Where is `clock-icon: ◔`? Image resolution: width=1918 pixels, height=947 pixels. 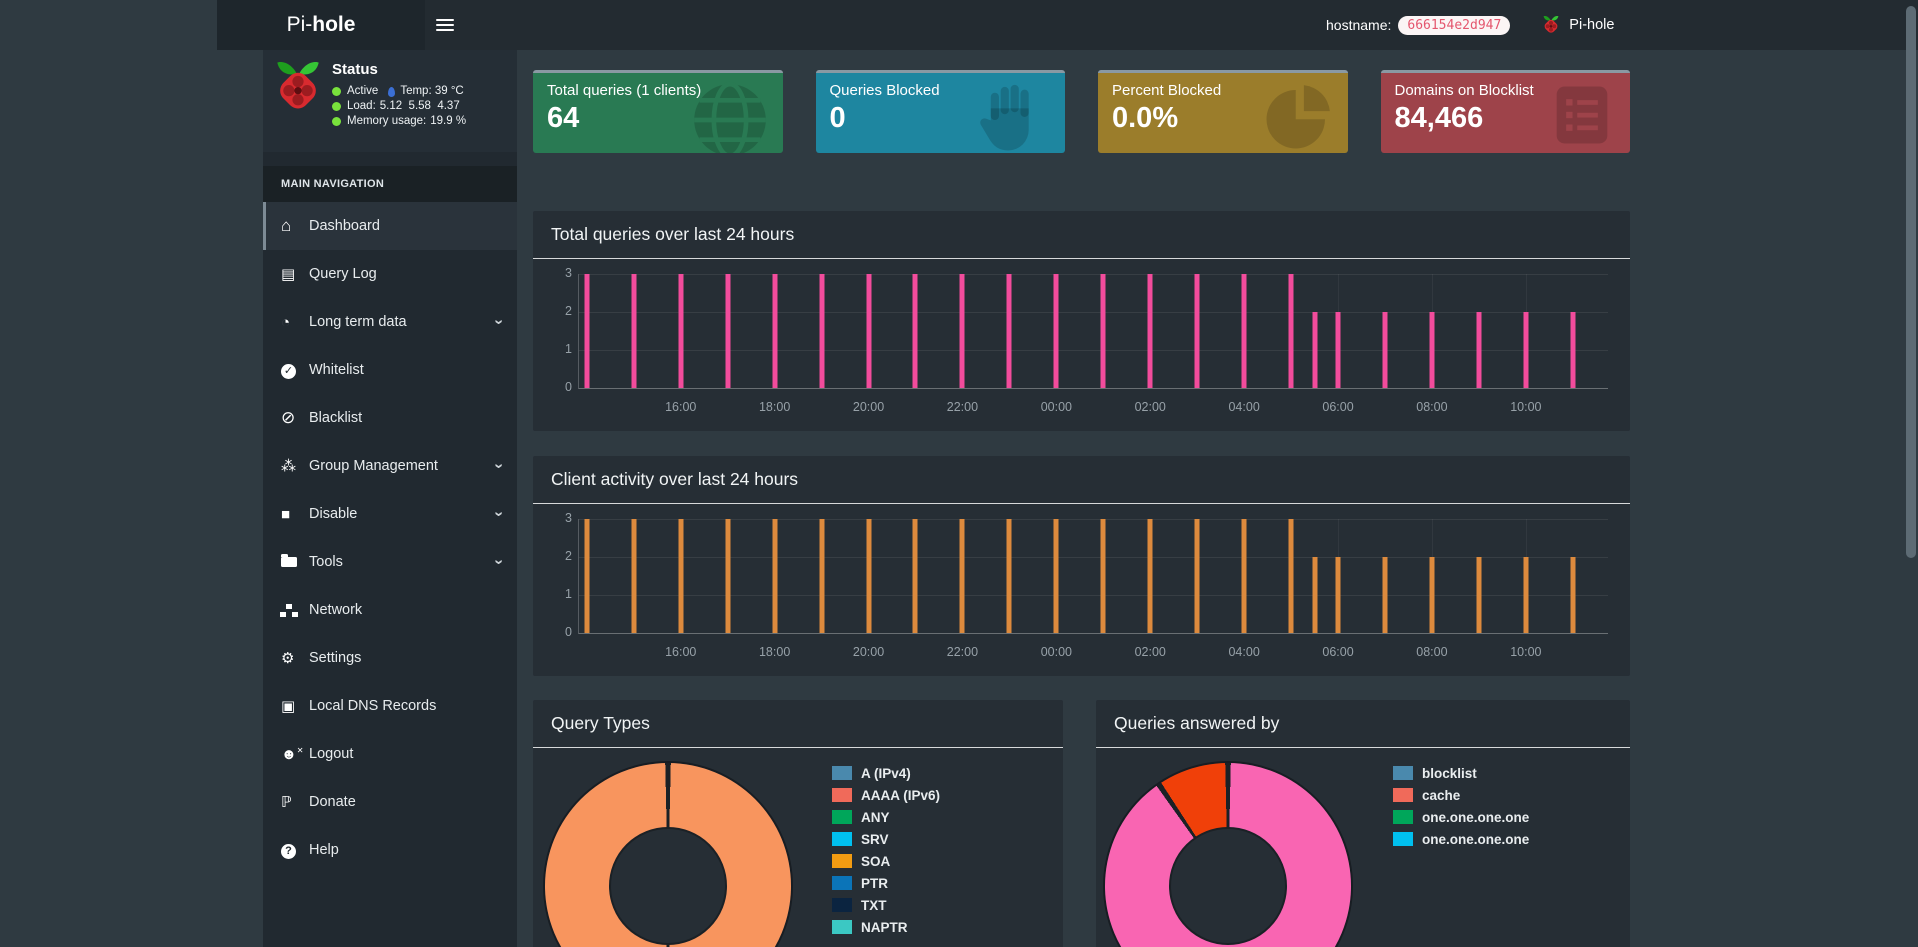 clock-icon: ◔ is located at coordinates (286, 322).